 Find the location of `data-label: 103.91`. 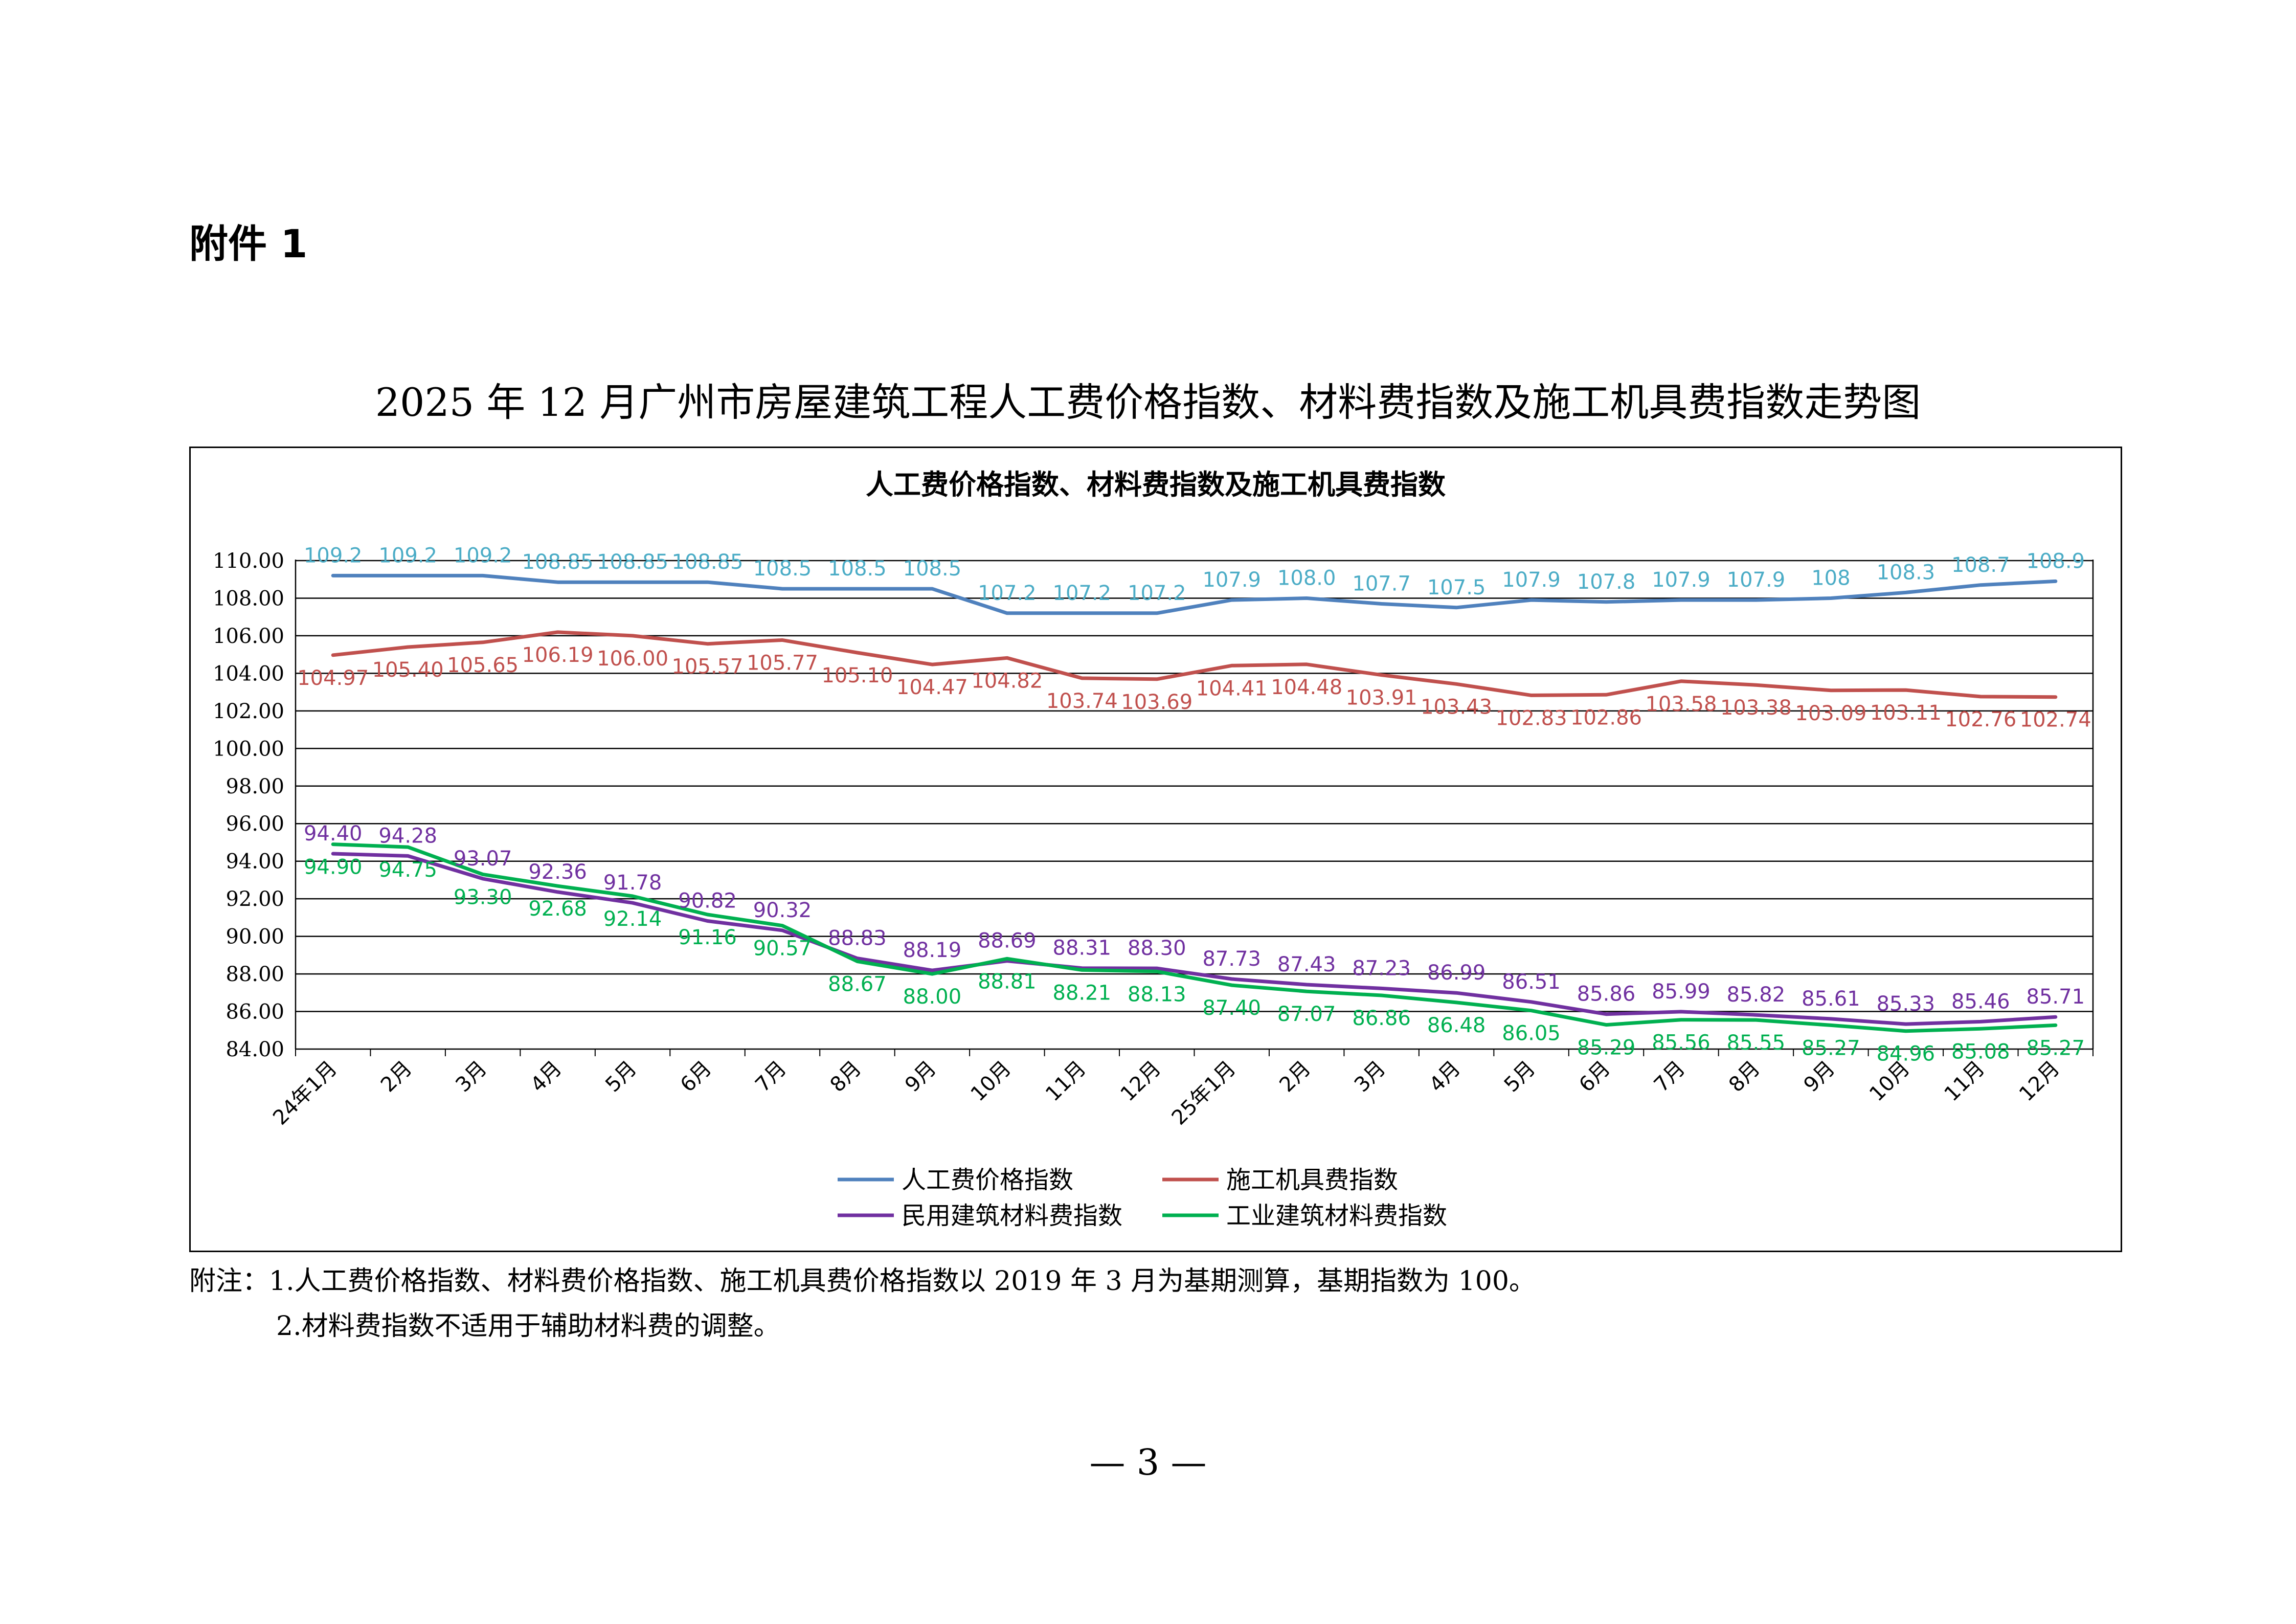

data-label: 103.91 is located at coordinates (1382, 698).